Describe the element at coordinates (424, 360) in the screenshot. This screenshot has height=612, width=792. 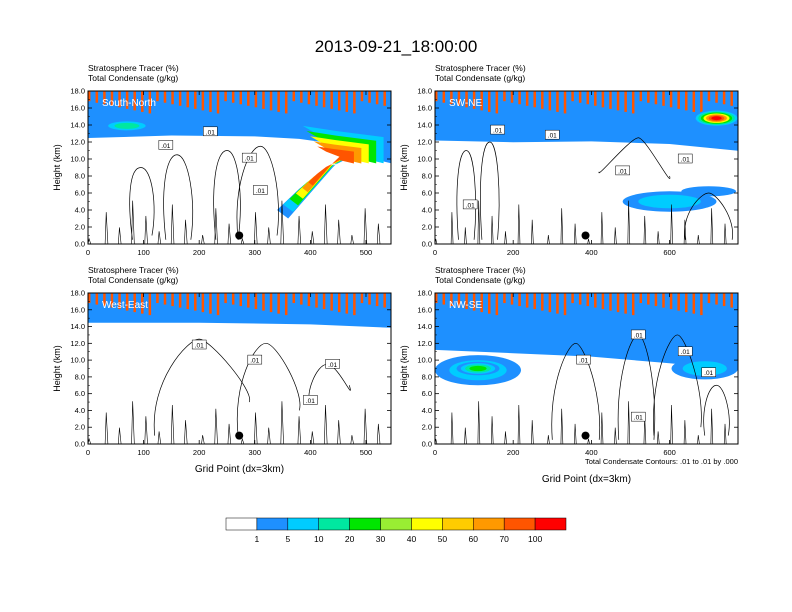
I see `y-tick-label: 10.0` at that location.